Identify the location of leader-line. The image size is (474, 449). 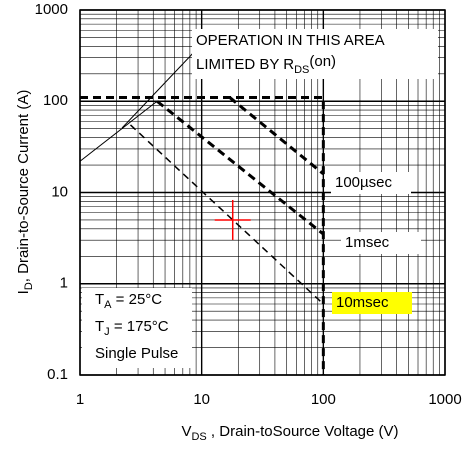
(159, 89).